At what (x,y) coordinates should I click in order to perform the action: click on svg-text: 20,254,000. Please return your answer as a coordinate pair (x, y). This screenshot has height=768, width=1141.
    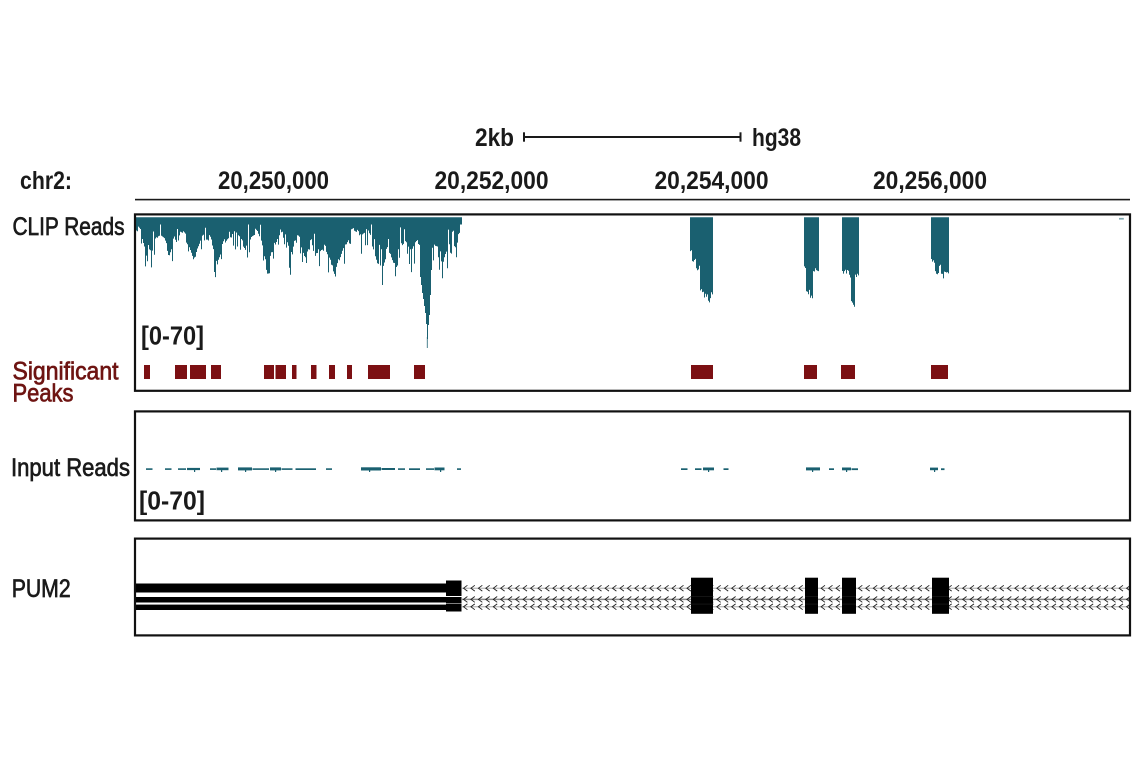
    Looking at the image, I should click on (712, 181).